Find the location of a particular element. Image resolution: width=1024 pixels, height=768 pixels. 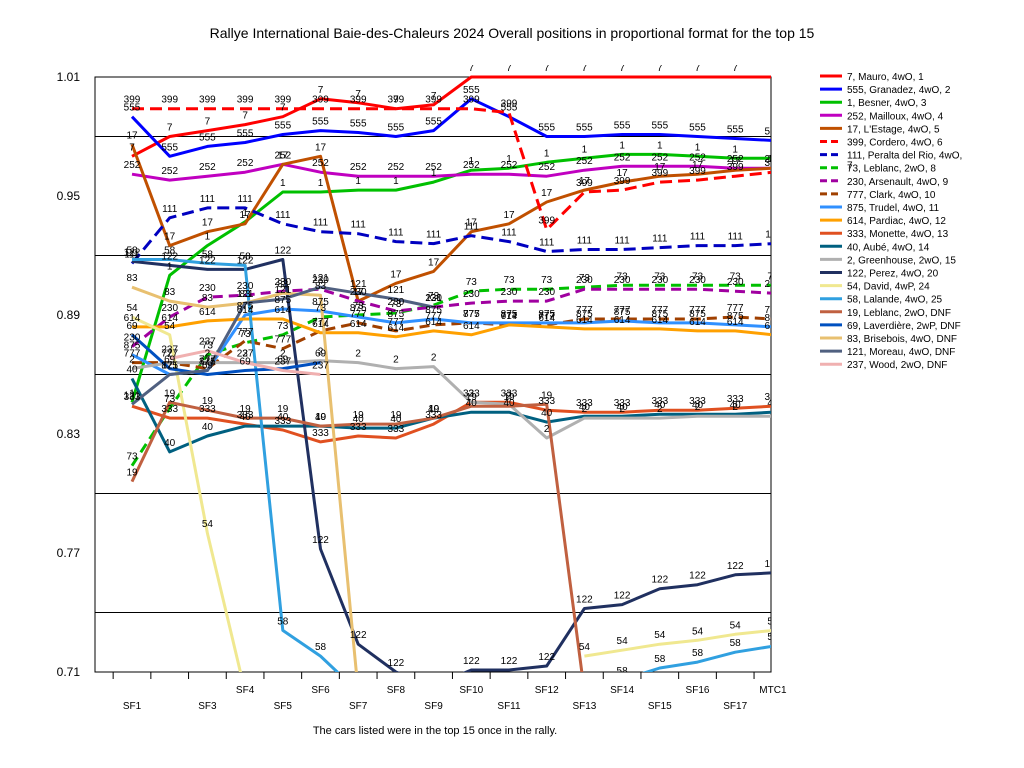

x-tick-label: SF13 is located at coordinates (584, 706).